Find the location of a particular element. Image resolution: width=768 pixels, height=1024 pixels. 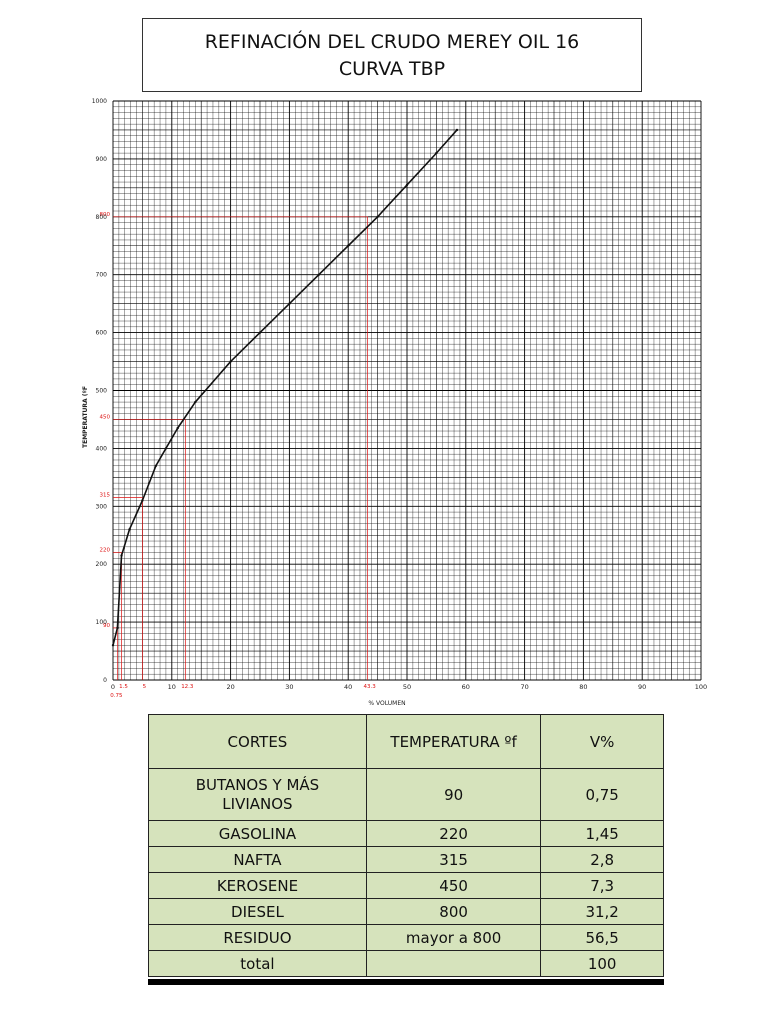

reference-x-label: 12.3 is located at coordinates (187, 687).